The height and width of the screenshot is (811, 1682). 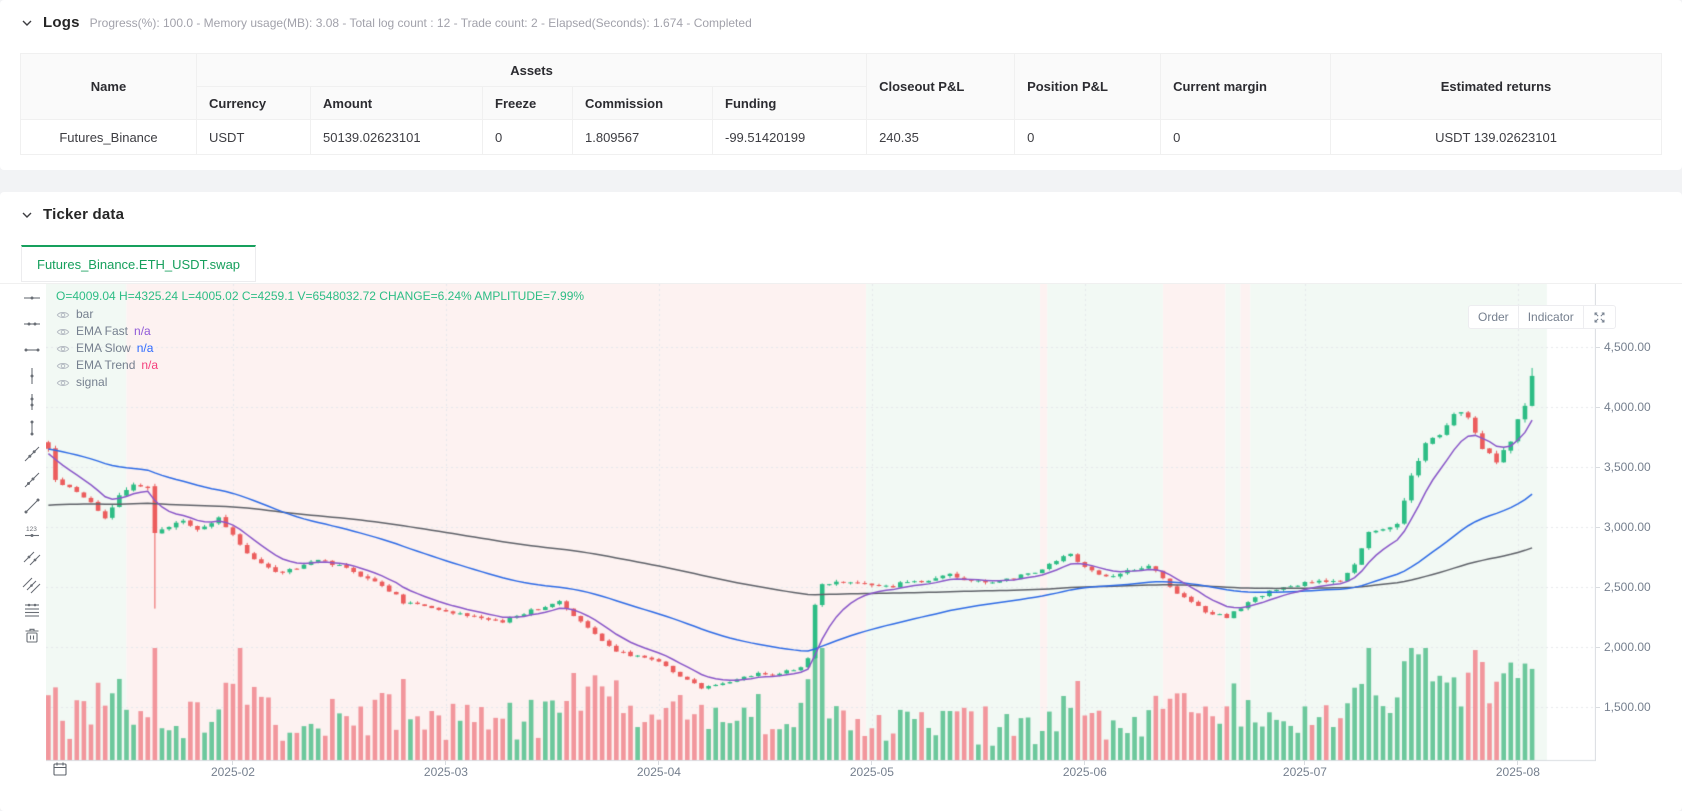 What do you see at coordinates (1517, 772) in the screenshot?
I see `x-axis-label: 2025-08` at bounding box center [1517, 772].